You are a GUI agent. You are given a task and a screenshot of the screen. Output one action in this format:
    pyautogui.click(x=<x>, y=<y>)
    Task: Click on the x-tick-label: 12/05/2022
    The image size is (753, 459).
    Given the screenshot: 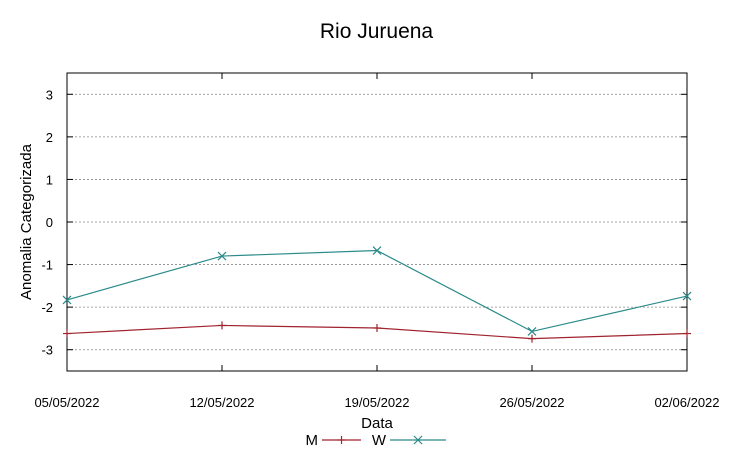 What is the action you would take?
    pyautogui.click(x=221, y=402)
    